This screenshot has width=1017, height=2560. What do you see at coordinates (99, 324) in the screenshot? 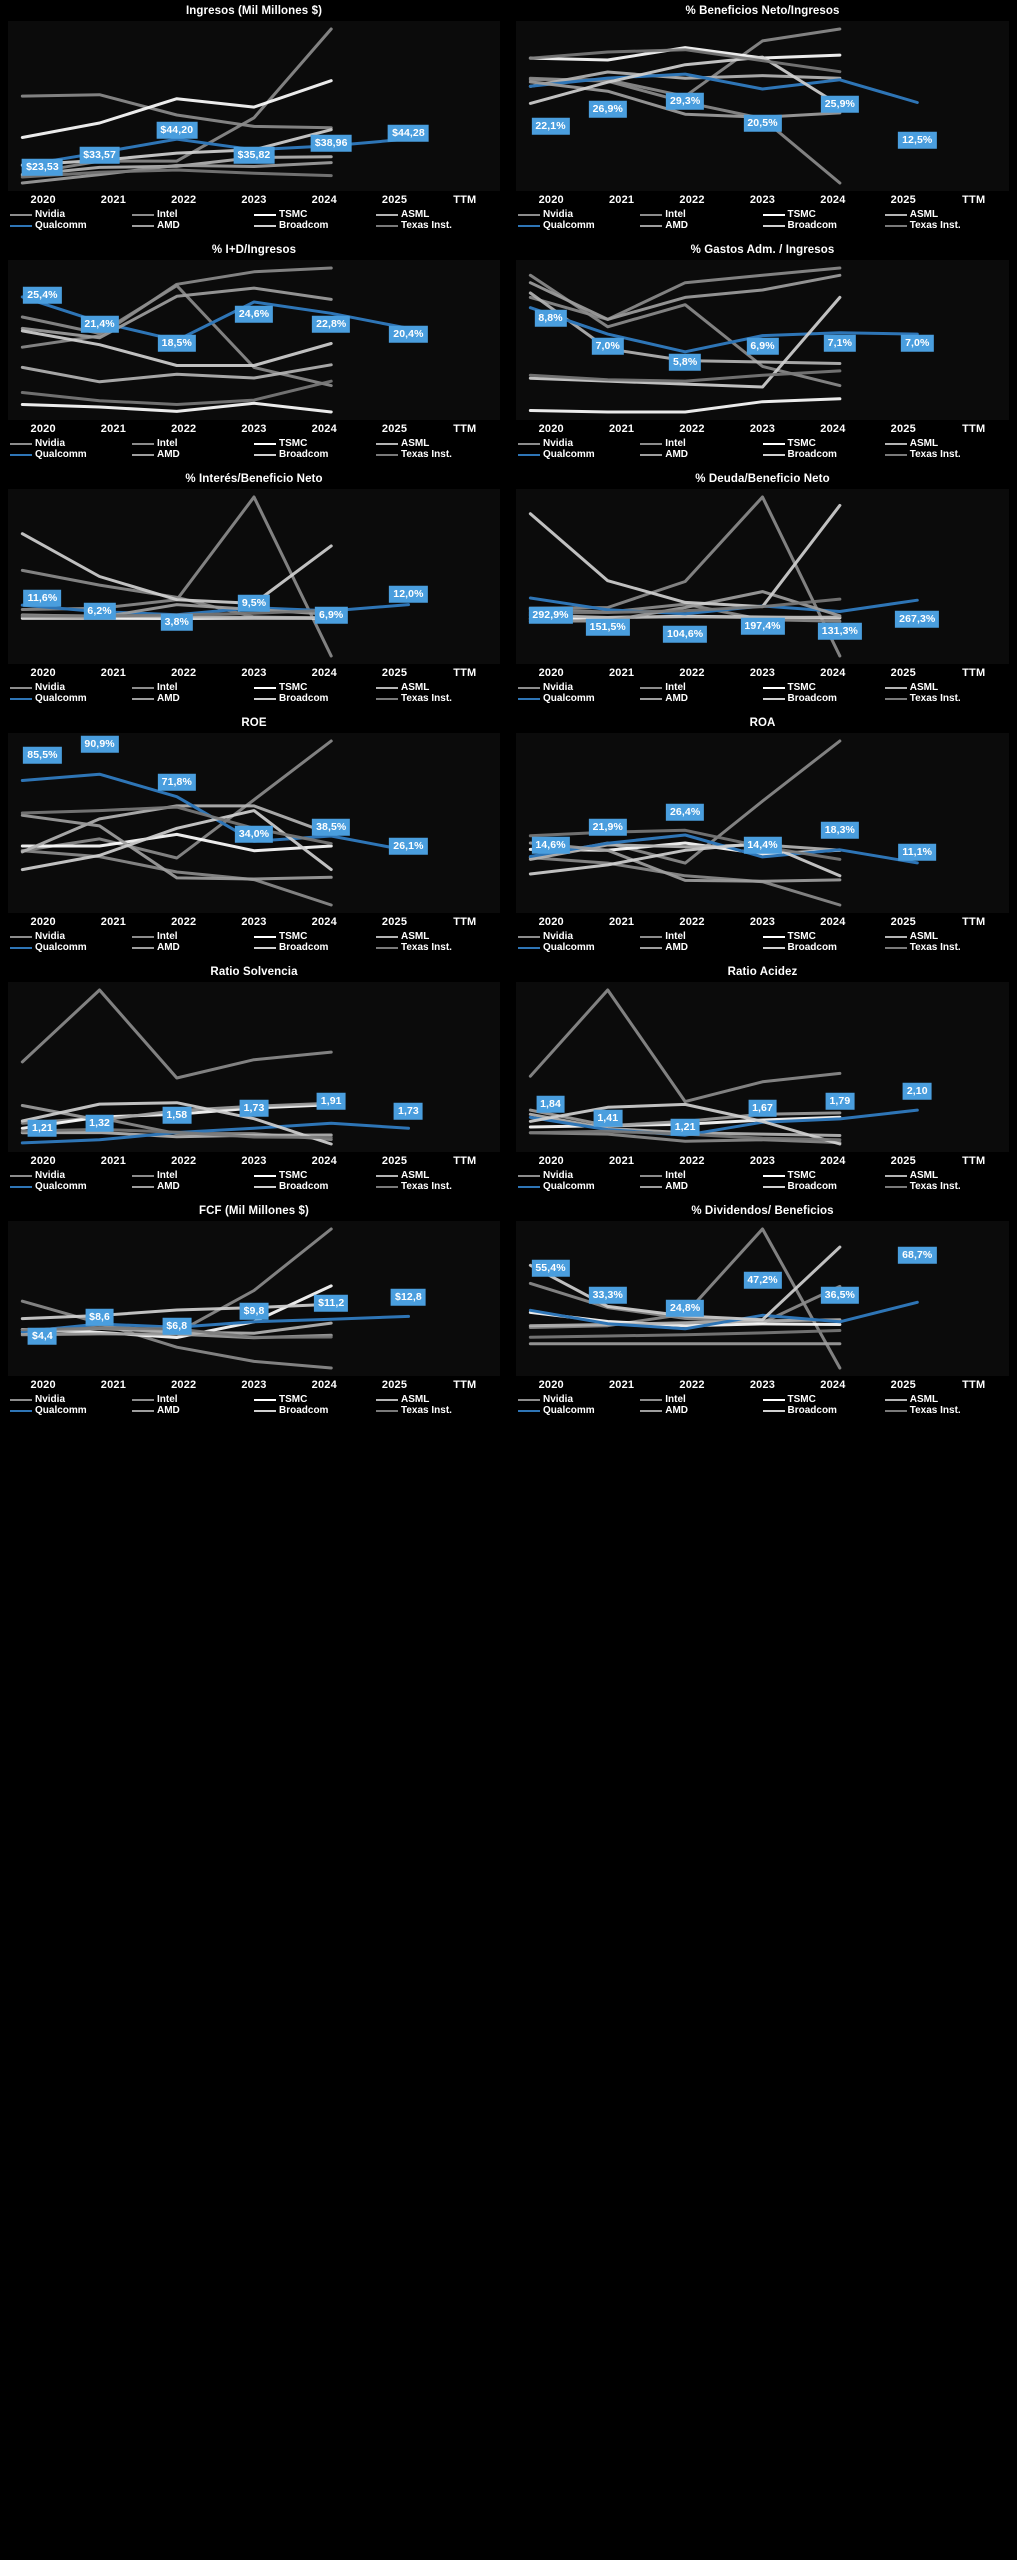
I see `data-label: 21,4%` at bounding box center [99, 324].